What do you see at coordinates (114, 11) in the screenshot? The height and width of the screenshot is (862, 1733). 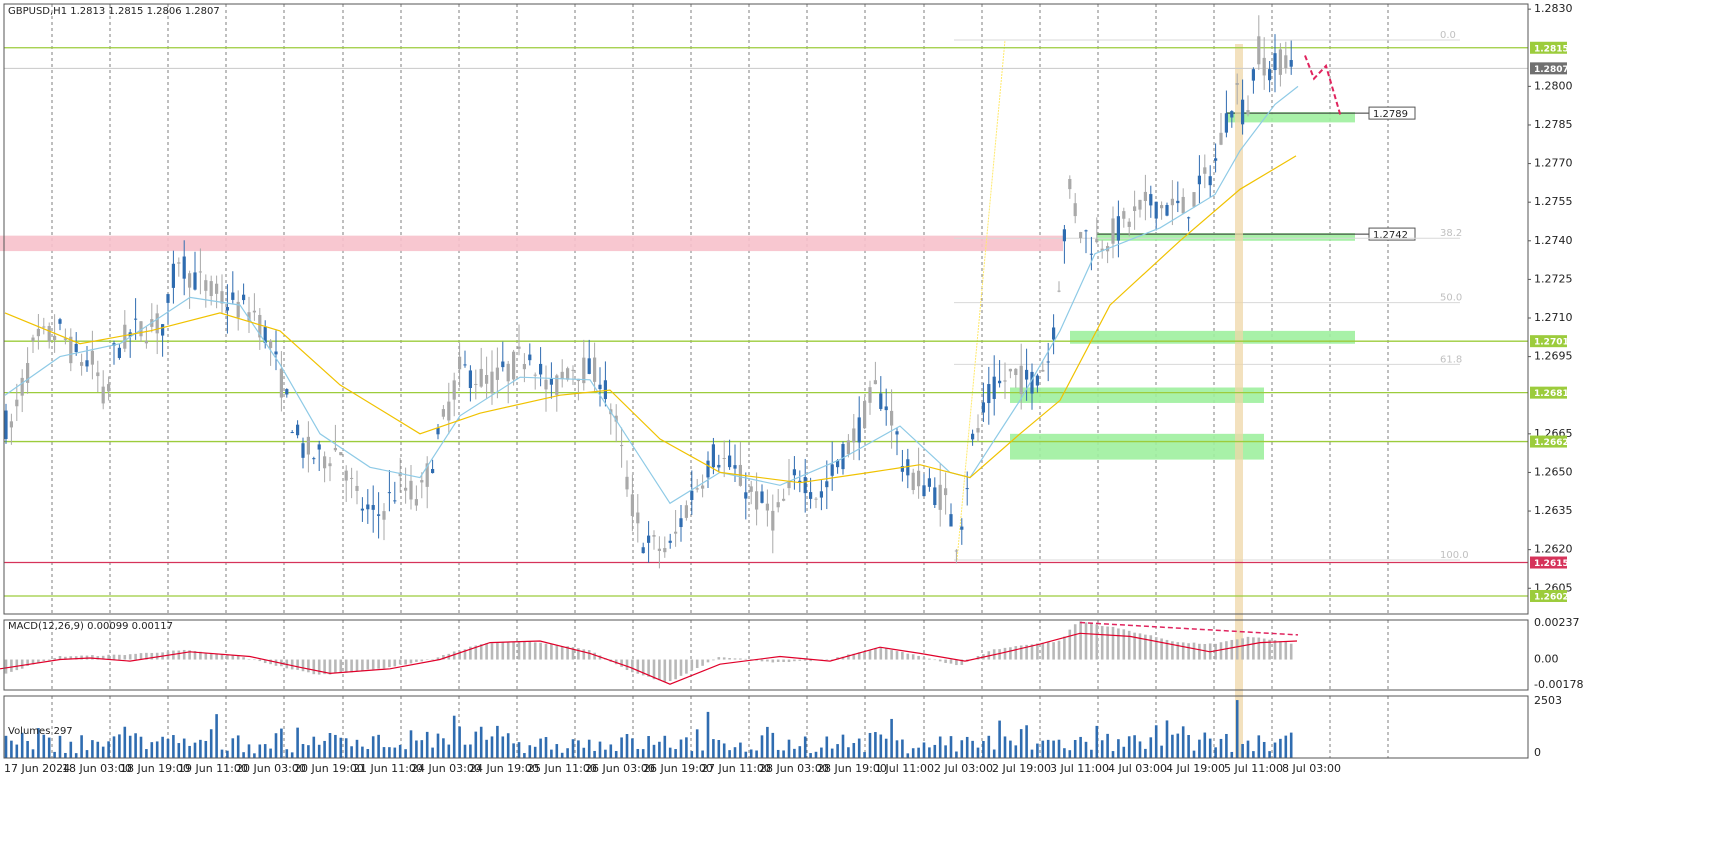 I see `symbol-header: GBPUSD,H1 1.2813 1.2815 1.2806 1.2807` at bounding box center [114, 11].